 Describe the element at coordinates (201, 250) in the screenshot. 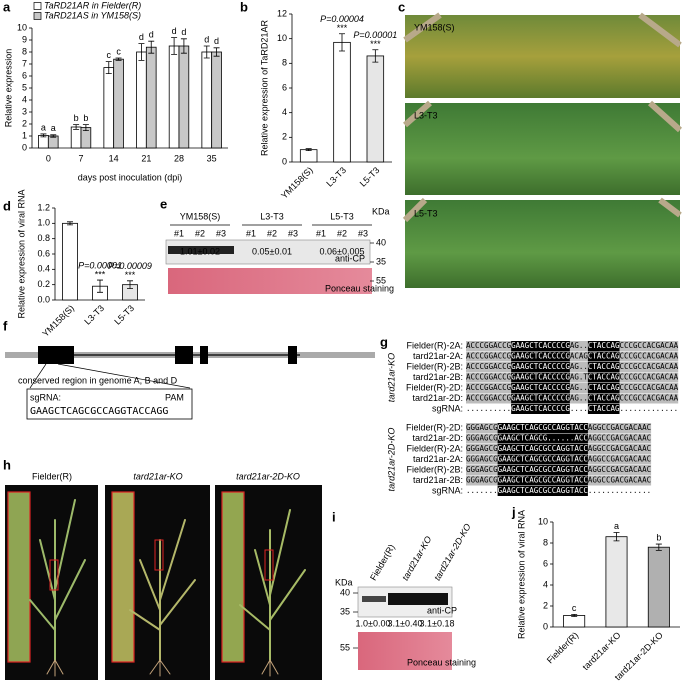

I see `blot-band` at that location.